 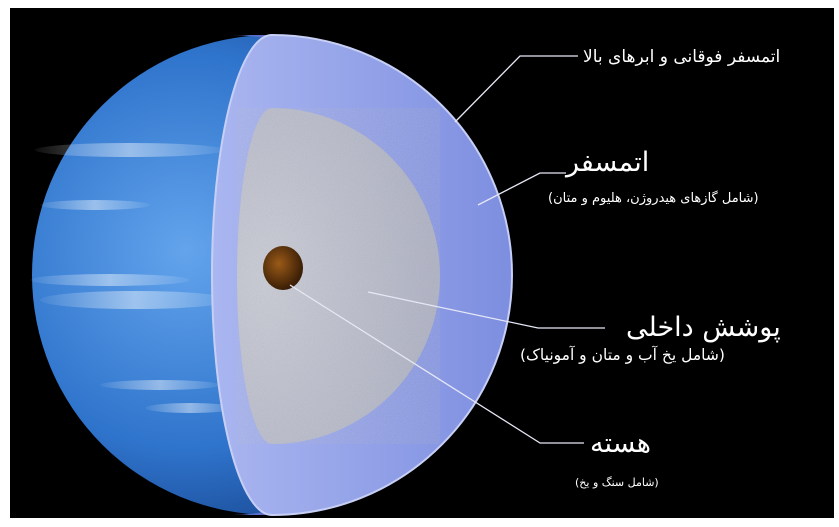 What do you see at coordinates (436, 364) in the screenshot?
I see `leader-line-core` at bounding box center [436, 364].